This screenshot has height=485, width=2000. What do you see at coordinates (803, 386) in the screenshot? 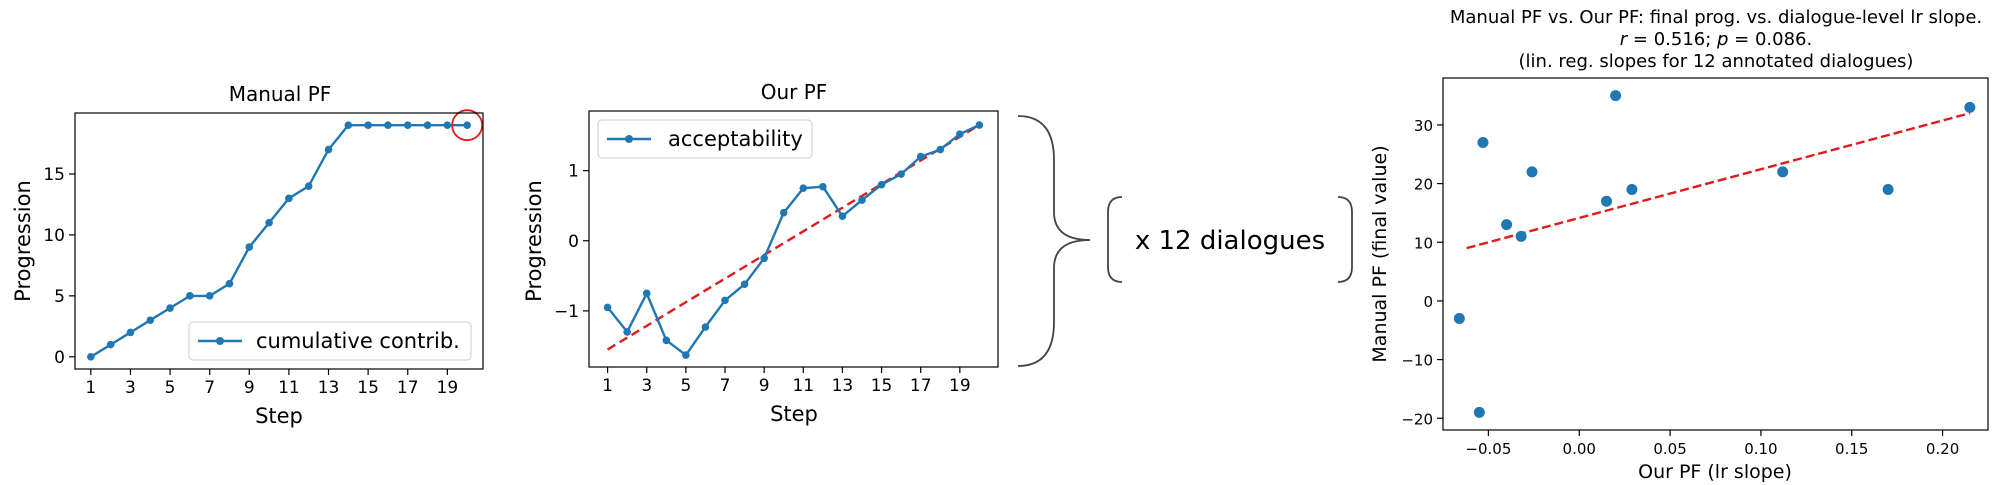
I see `chart2-xtick-label: 11` at bounding box center [803, 386].